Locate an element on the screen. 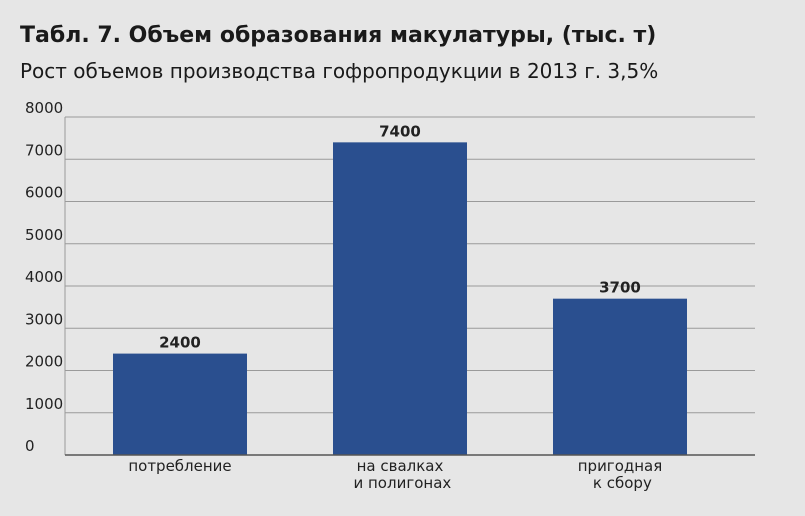 This screenshot has width=805, height=516. y-tick-label: 0 is located at coordinates (30, 446).